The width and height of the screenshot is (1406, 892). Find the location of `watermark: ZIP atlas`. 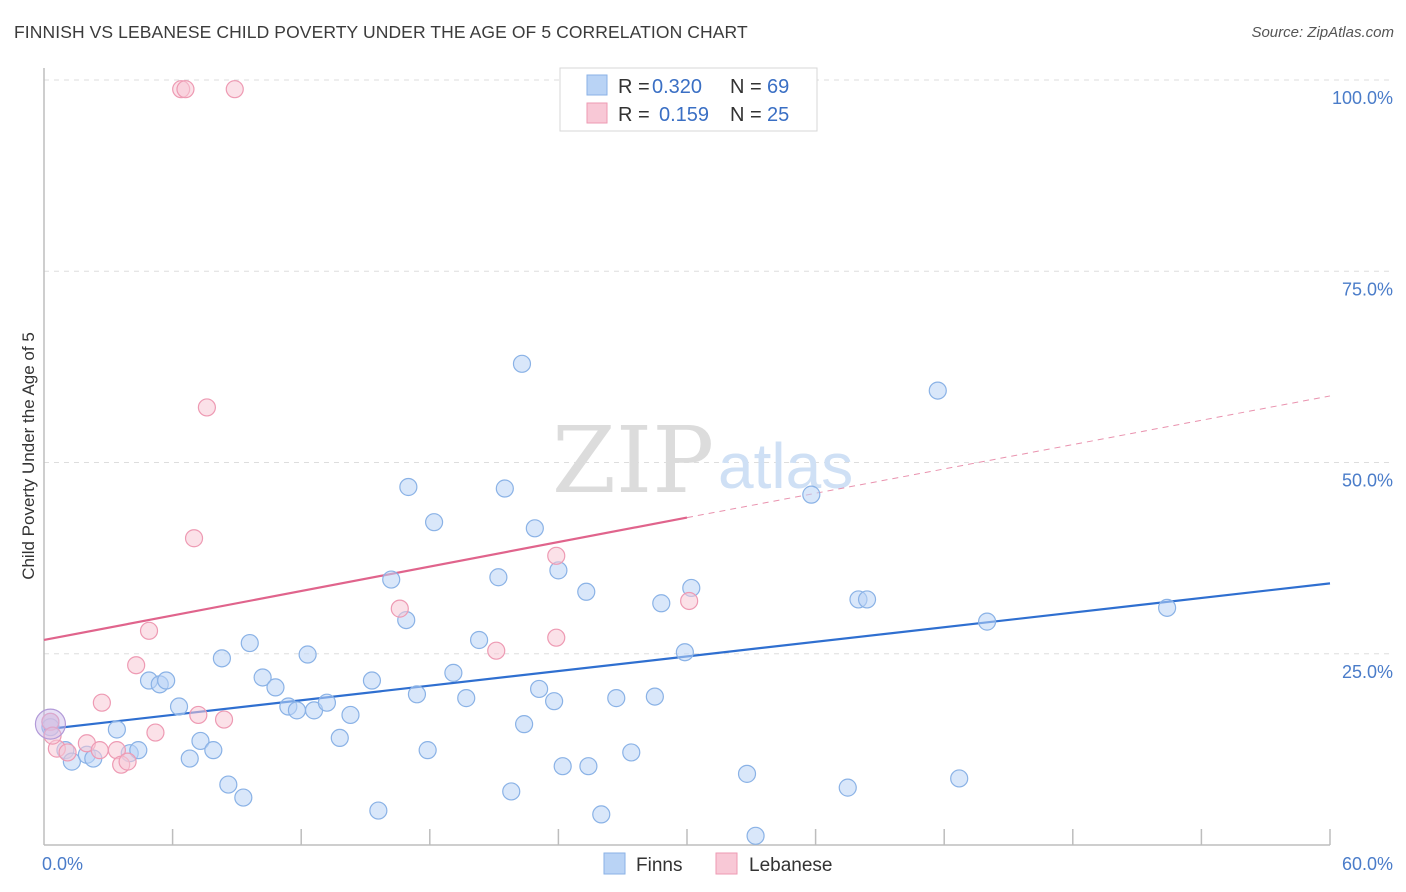

watermark: ZIP atlas is located at coordinates (702, 460).